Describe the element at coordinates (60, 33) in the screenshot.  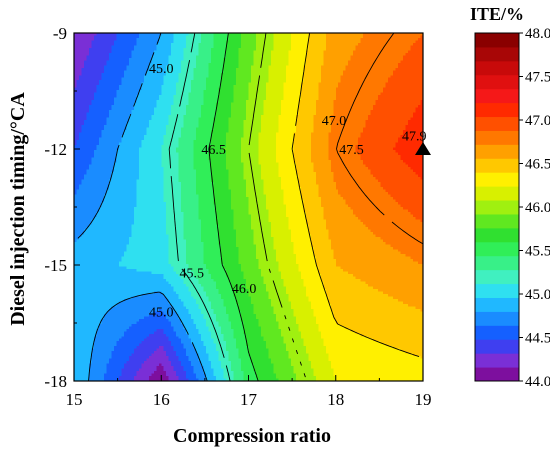
I see `y-tick-label: -9` at that location.